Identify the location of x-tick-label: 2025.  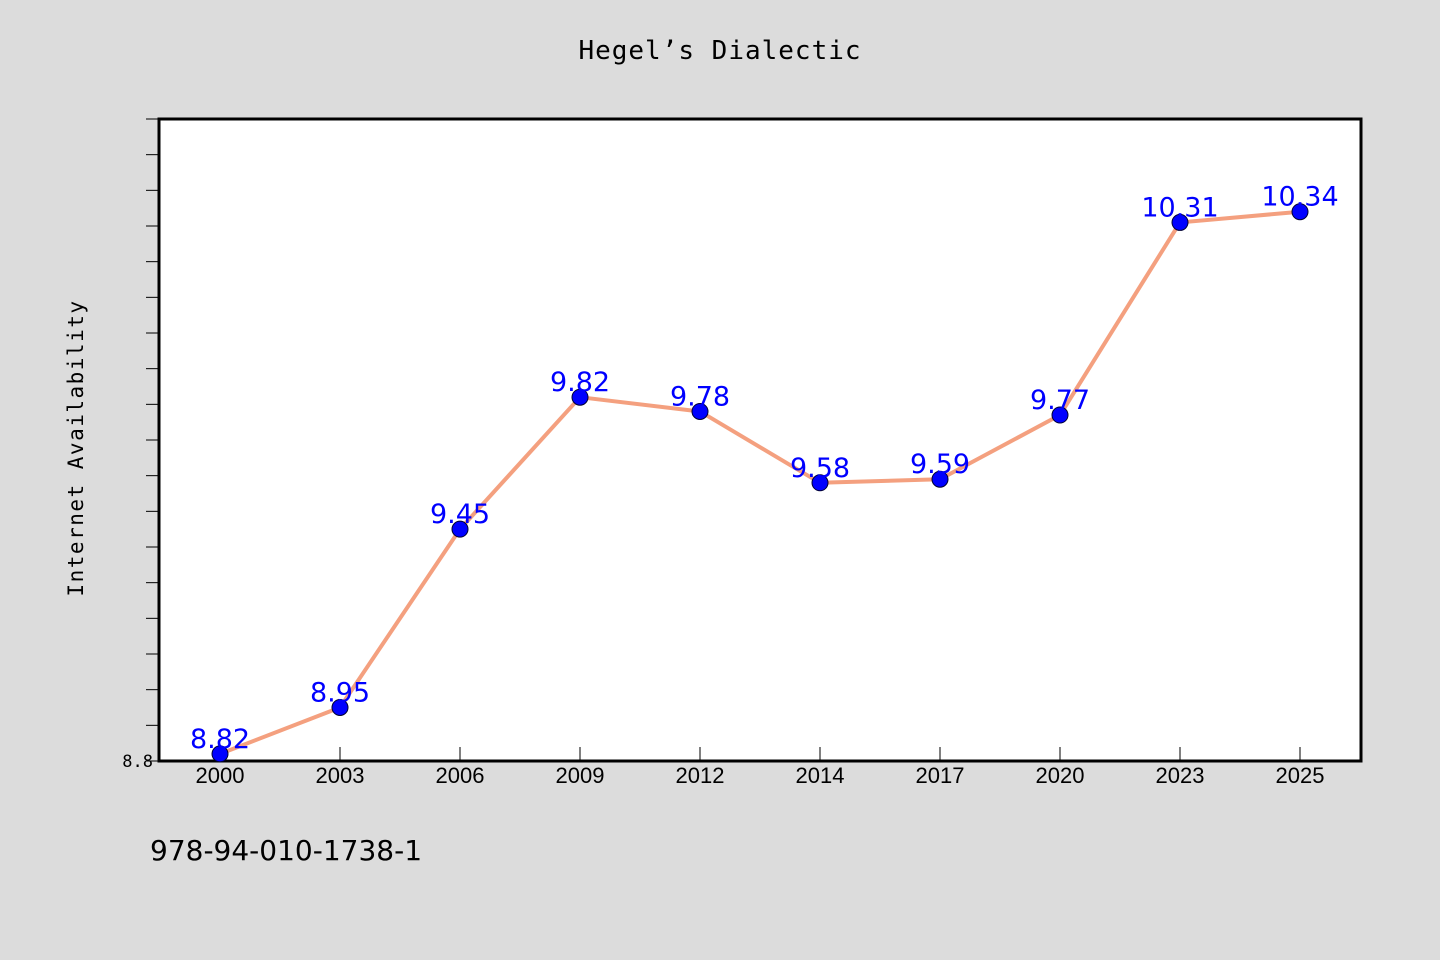
(1300, 775).